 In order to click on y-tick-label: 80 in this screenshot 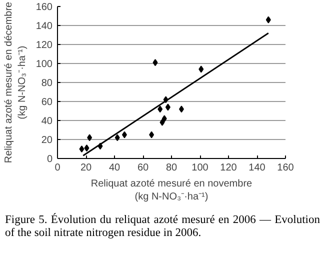, I will do `click(47, 83)`.